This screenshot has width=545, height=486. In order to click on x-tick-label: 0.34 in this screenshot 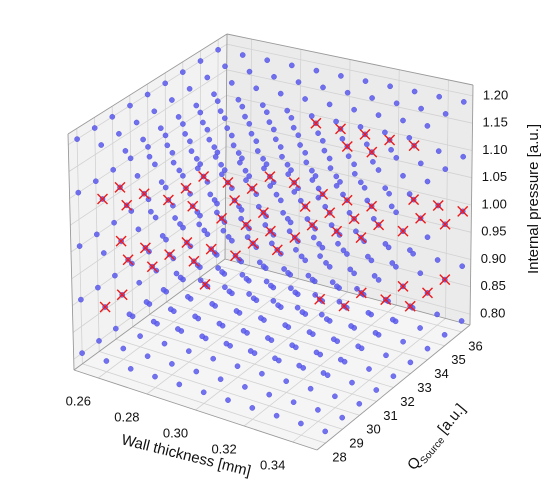, I will do `click(272, 464)`.